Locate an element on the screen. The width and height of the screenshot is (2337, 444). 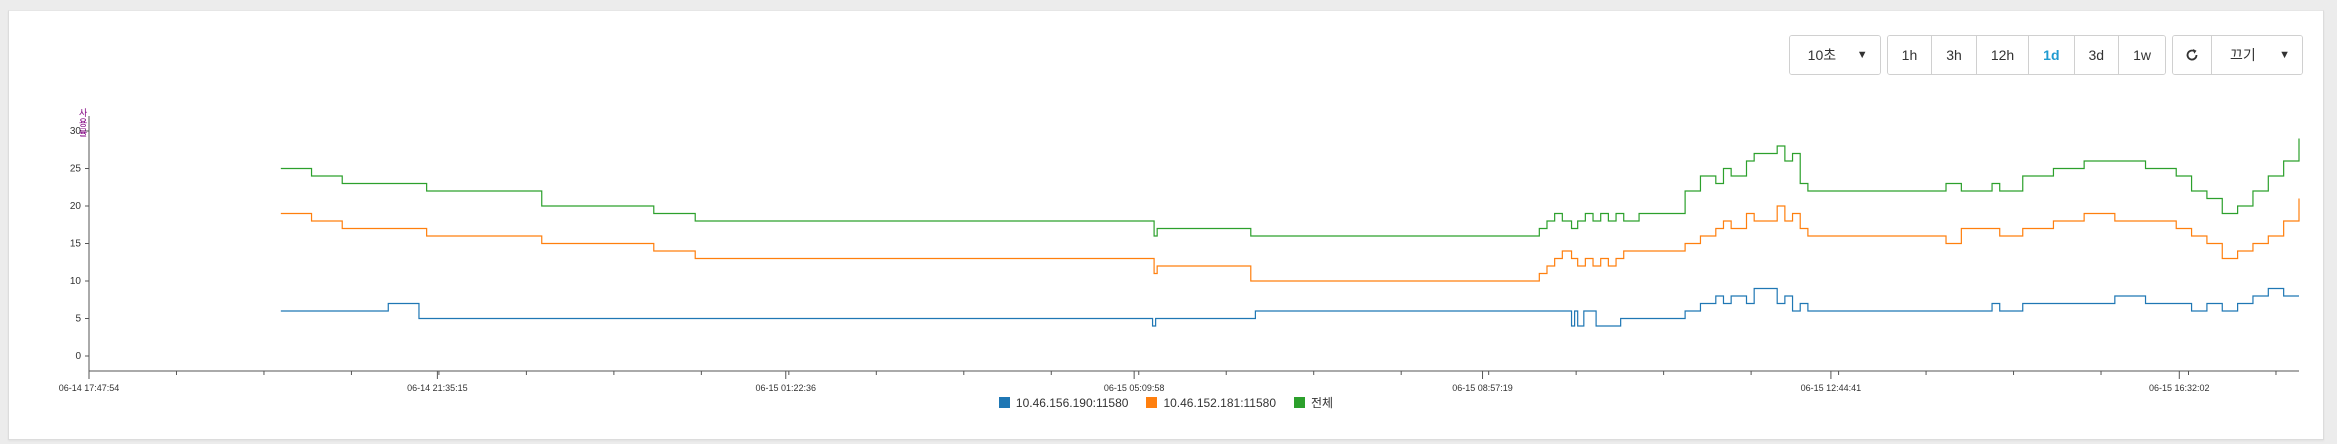
interval-select-group: 10초 ▼ is located at coordinates (1834, 55).